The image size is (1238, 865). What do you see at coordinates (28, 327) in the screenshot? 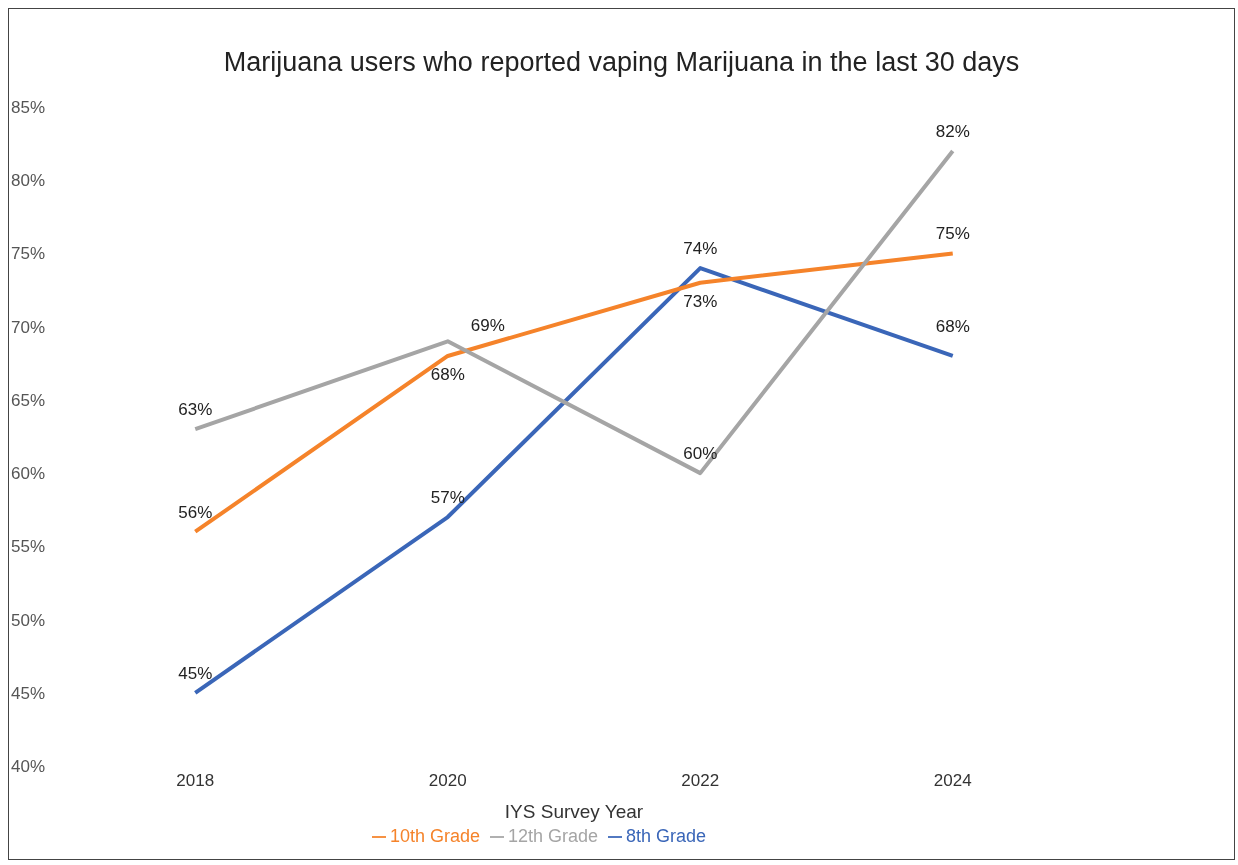
I see `y-tick-label: 70%` at bounding box center [28, 327].